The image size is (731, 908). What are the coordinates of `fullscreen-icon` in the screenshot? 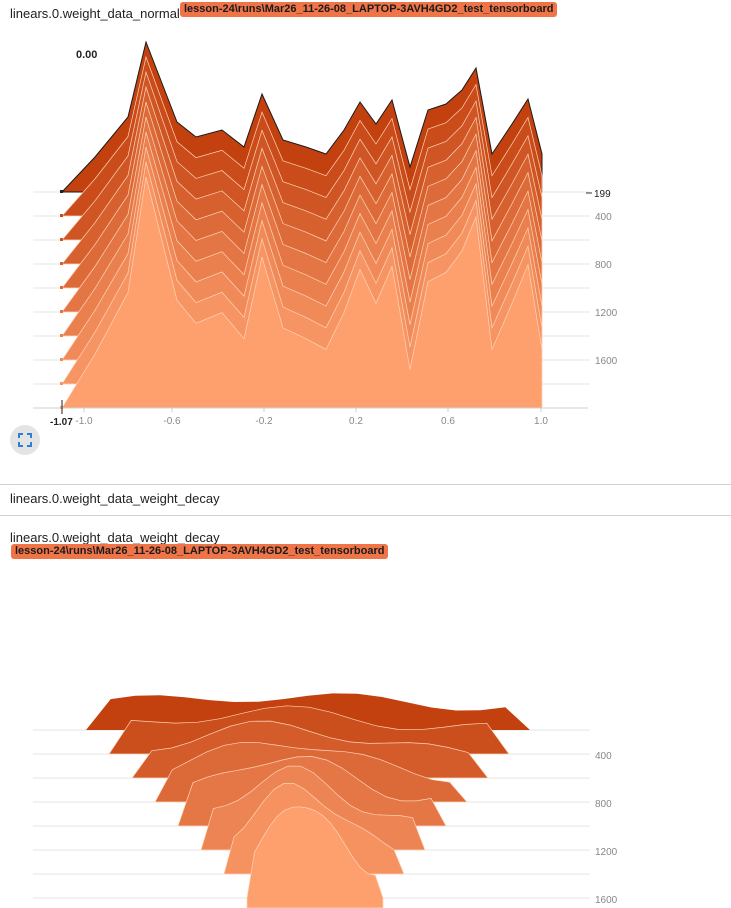 It's located at (25, 440).